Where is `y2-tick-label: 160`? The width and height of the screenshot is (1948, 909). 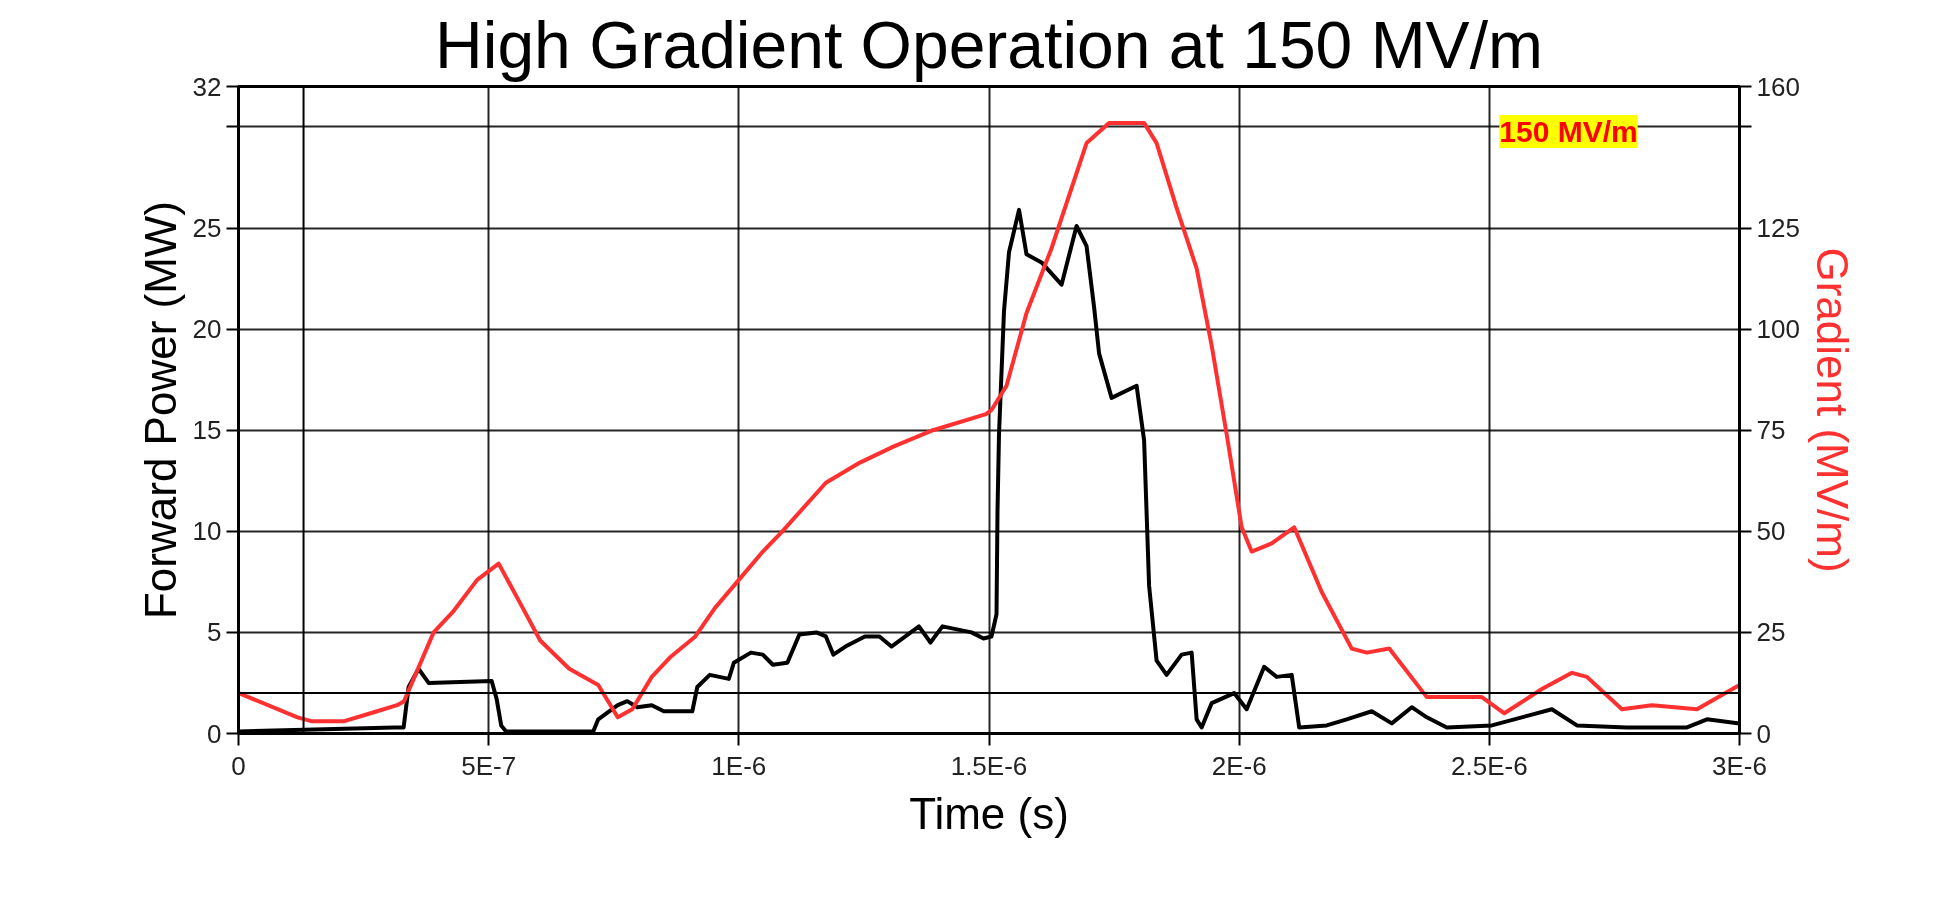
y2-tick-label: 160 is located at coordinates (1778, 86).